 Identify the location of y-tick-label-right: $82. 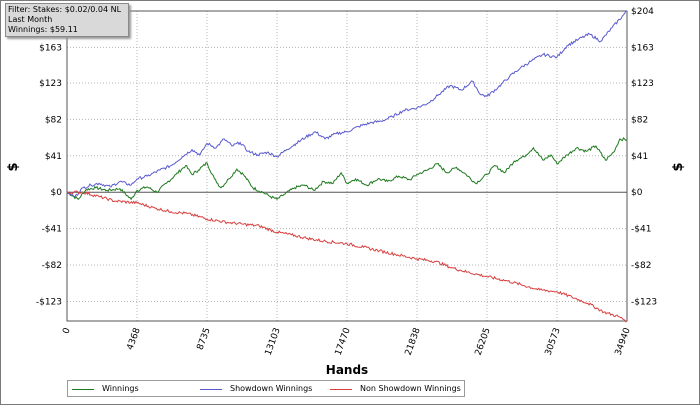
(639, 120).